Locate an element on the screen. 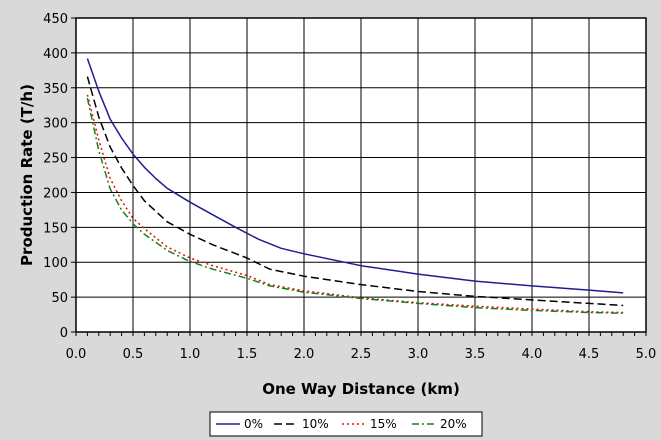  x-axis-title: One Way Distance (km) is located at coordinates (361, 389).